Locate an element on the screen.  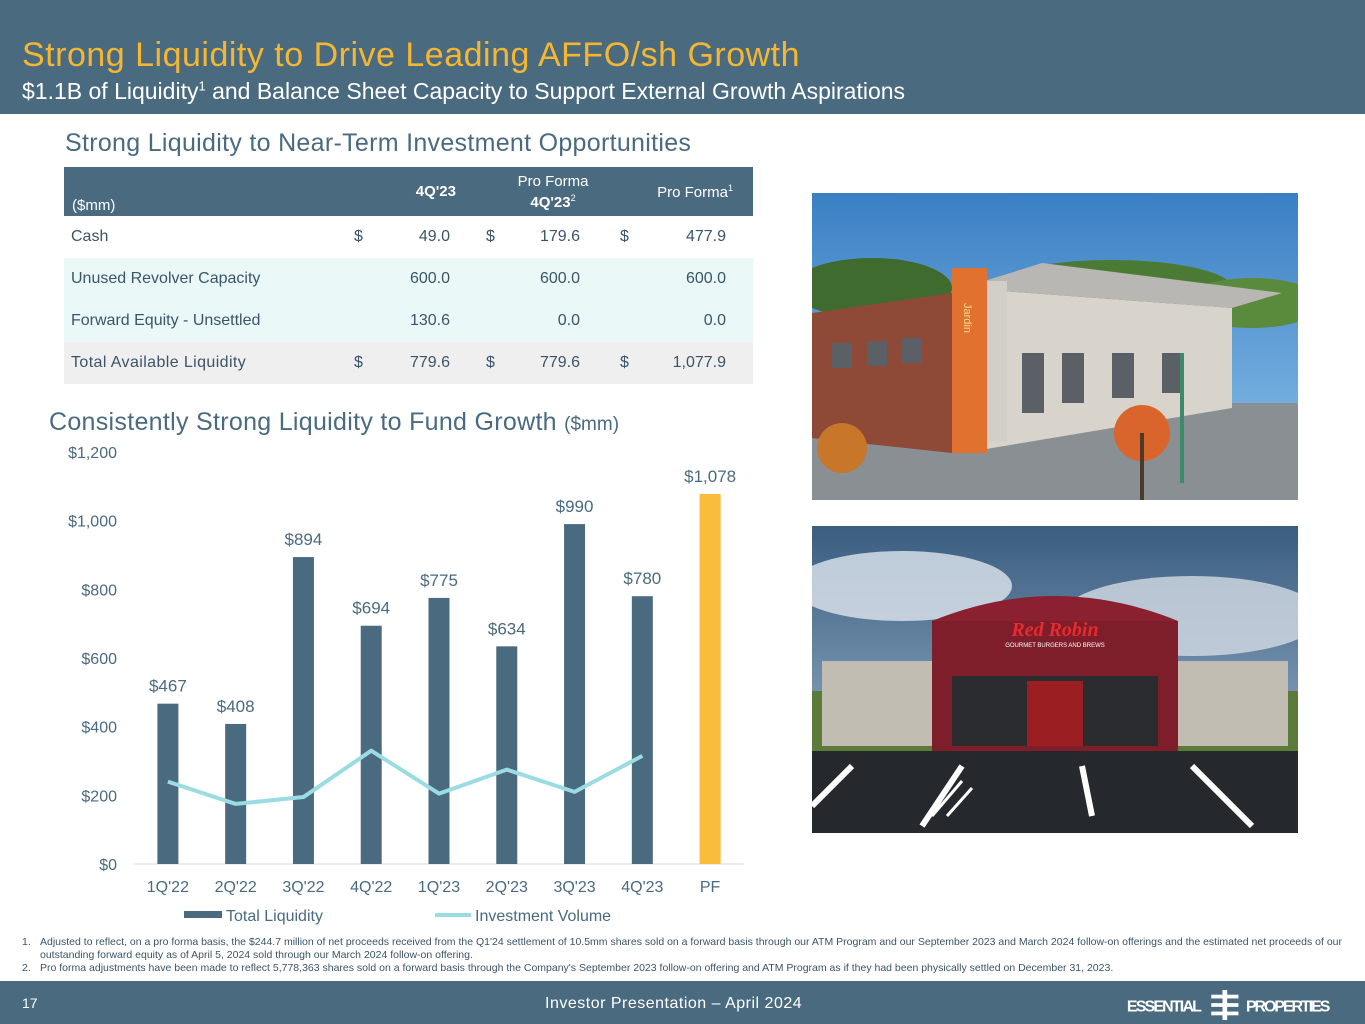
x-tick-label: 2Q'22 is located at coordinates (236, 887).